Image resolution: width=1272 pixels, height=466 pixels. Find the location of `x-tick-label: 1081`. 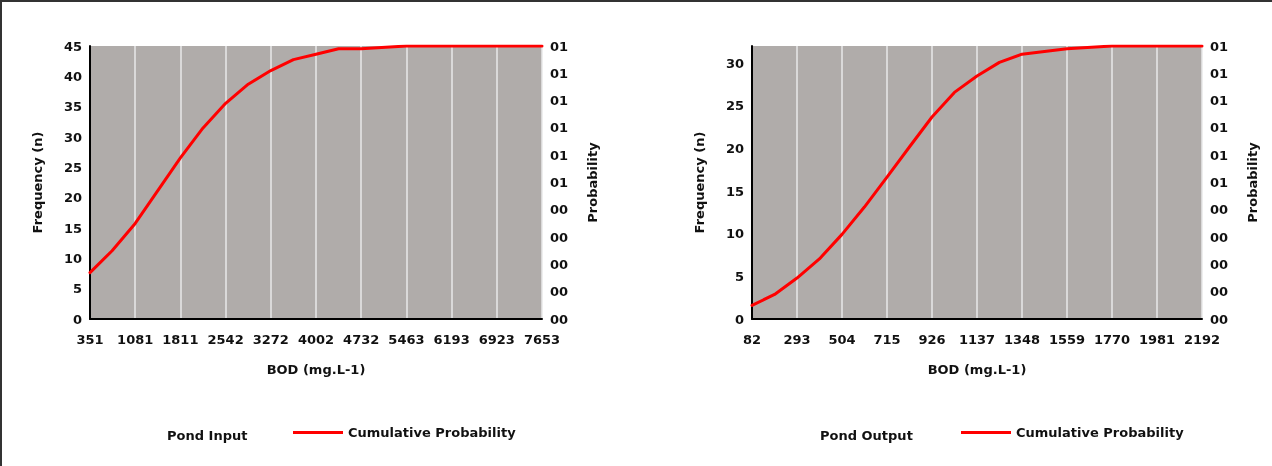

x-tick-label: 1081 is located at coordinates (135, 339).